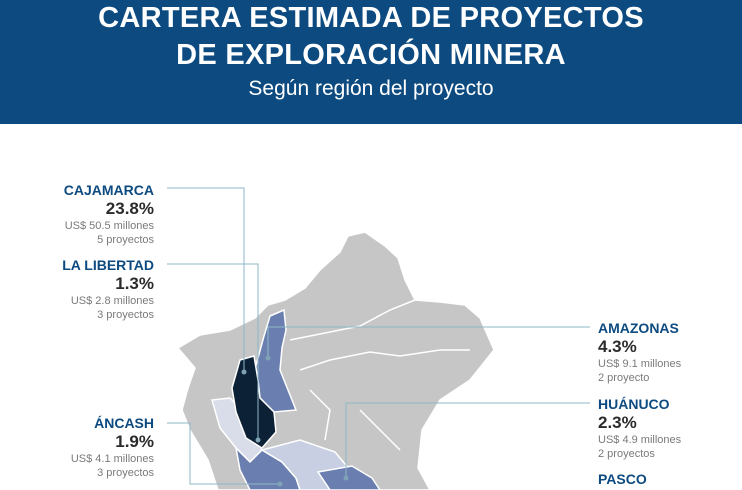 The width and height of the screenshot is (742, 490). I want to click on label-ancash: ÁNCASH 1.9% US$ 4.1 millones 3 proyectos, so click(112, 447).